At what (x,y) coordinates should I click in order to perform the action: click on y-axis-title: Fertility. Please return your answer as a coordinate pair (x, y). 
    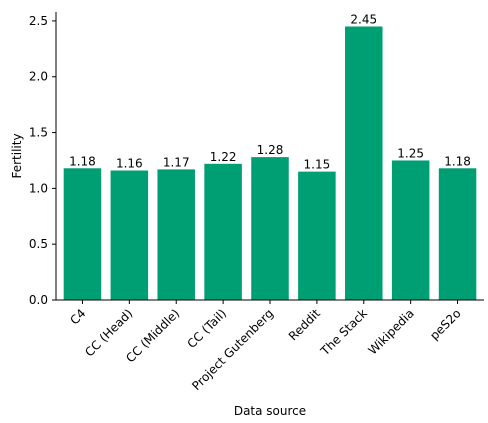
    Looking at the image, I should click on (17, 155).